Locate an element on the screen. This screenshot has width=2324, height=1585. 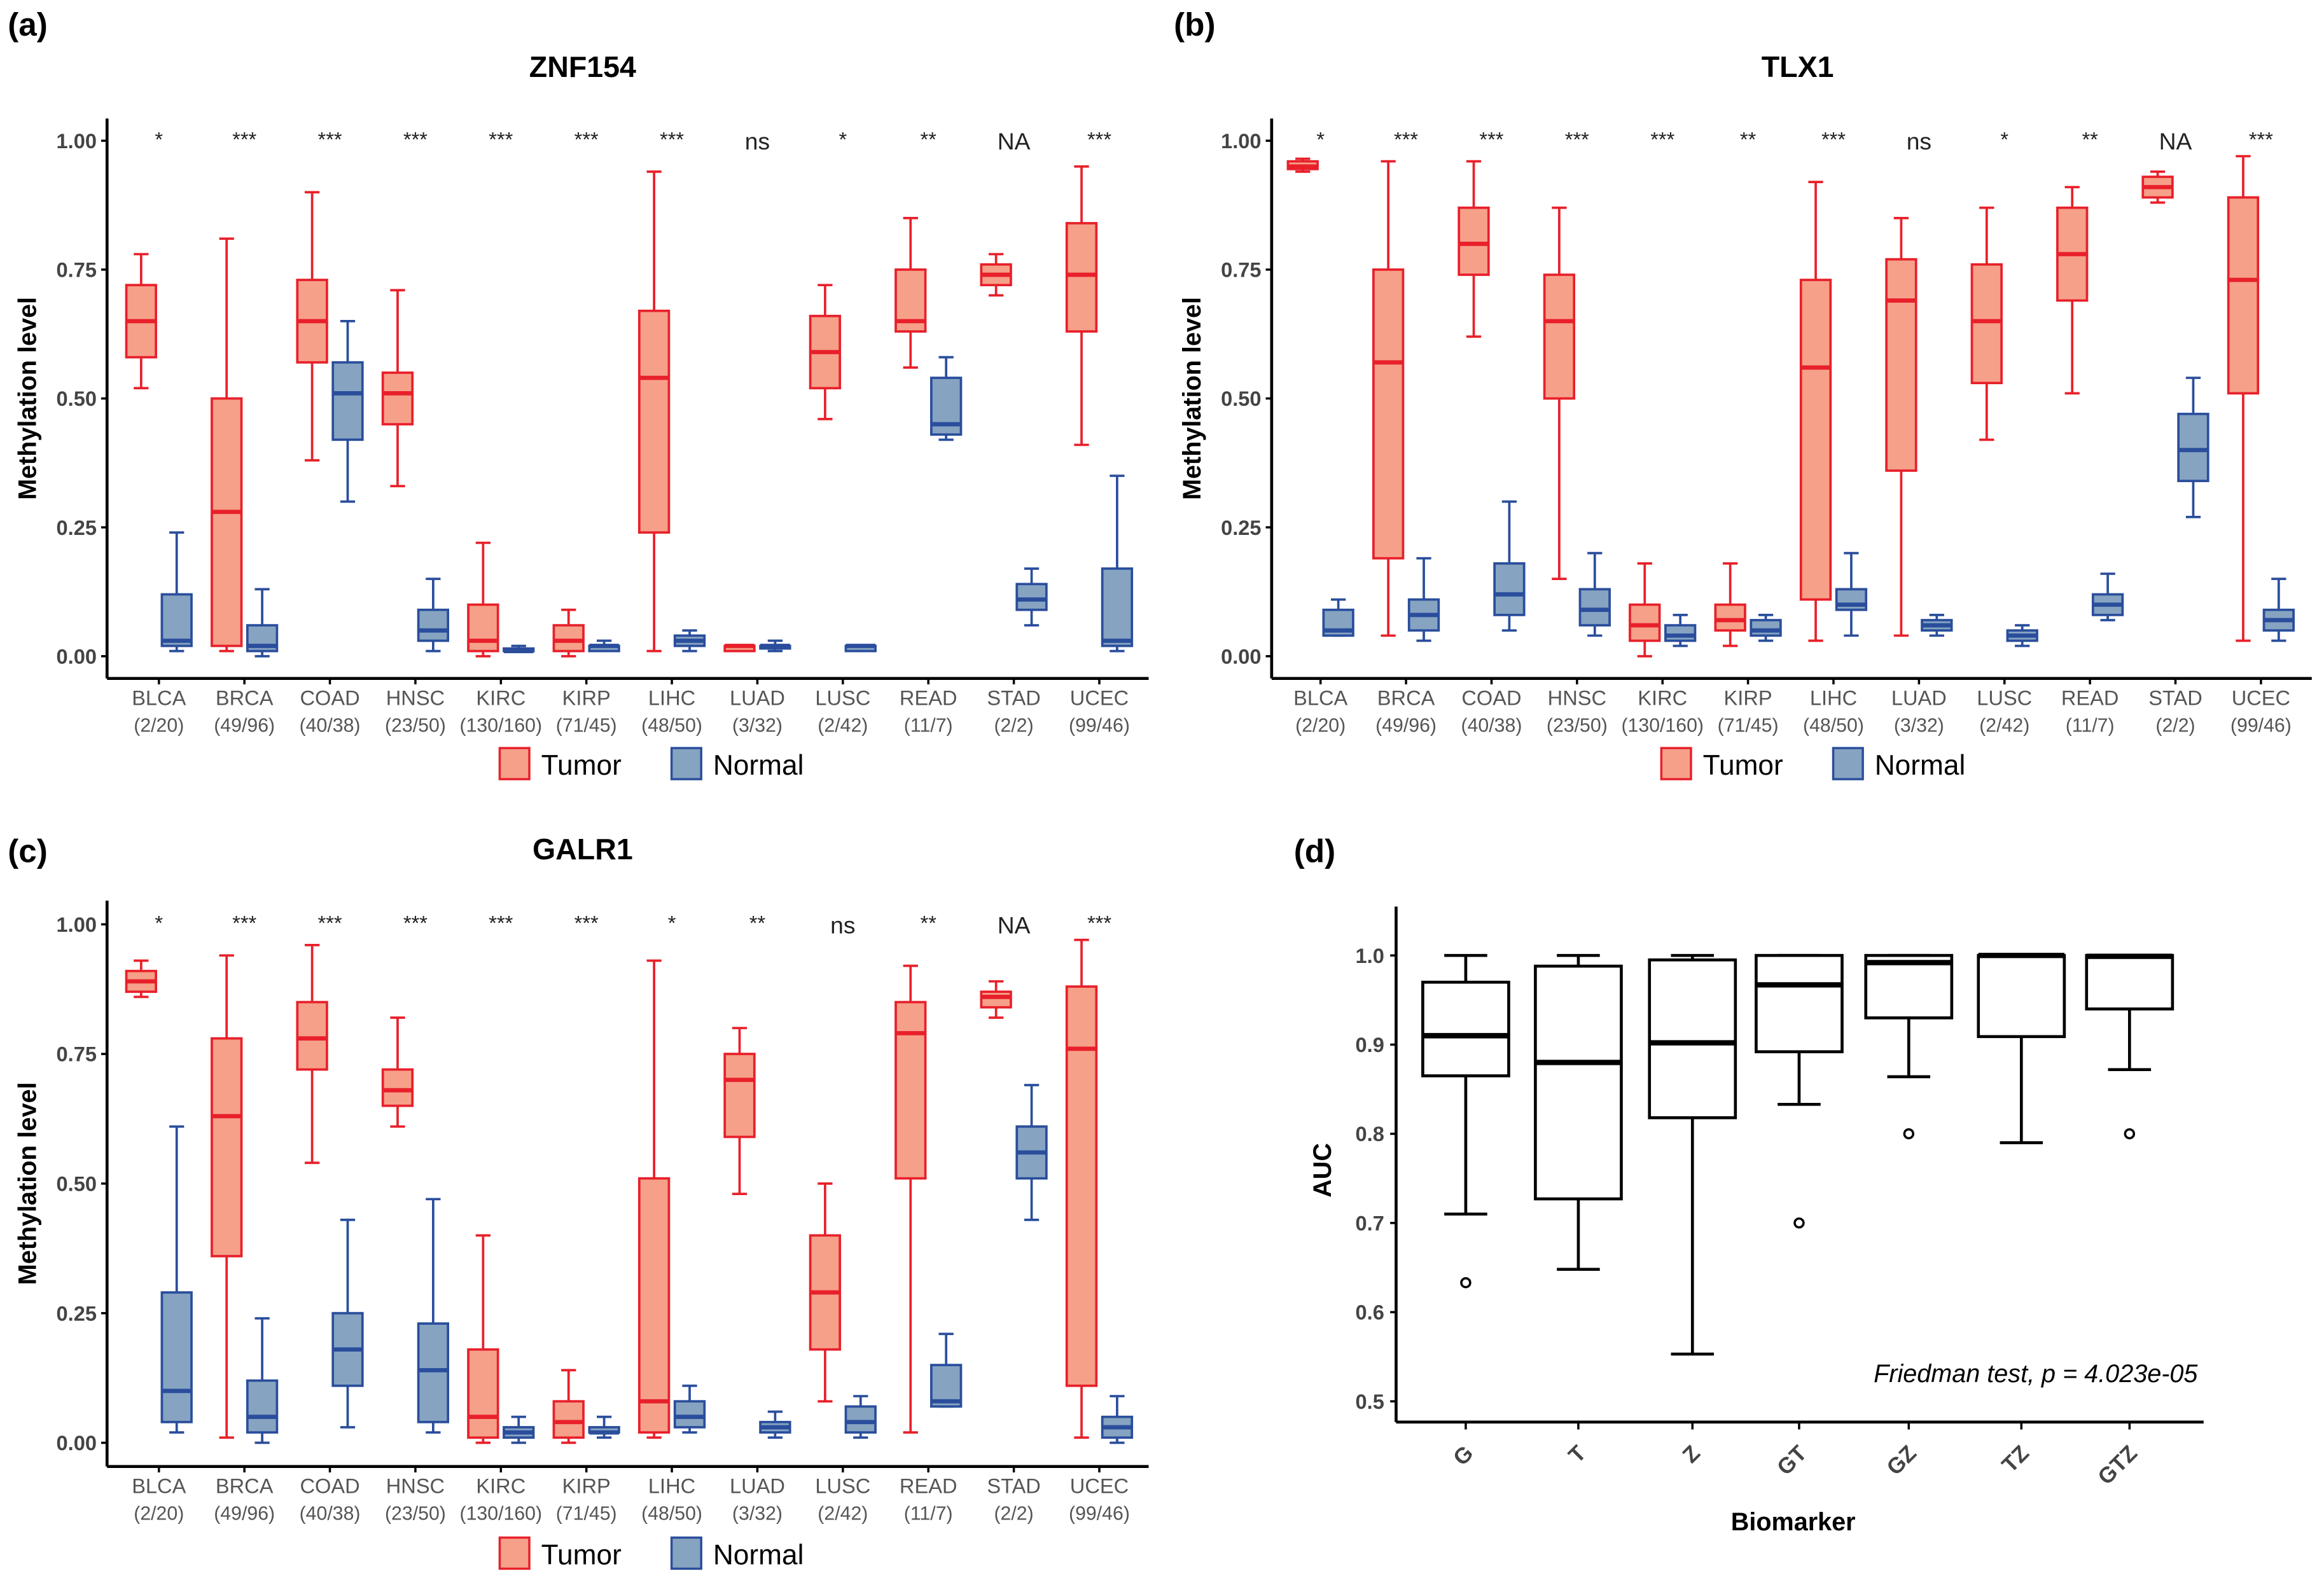
x-tick-label: COAD is located at coordinates (329, 1486).